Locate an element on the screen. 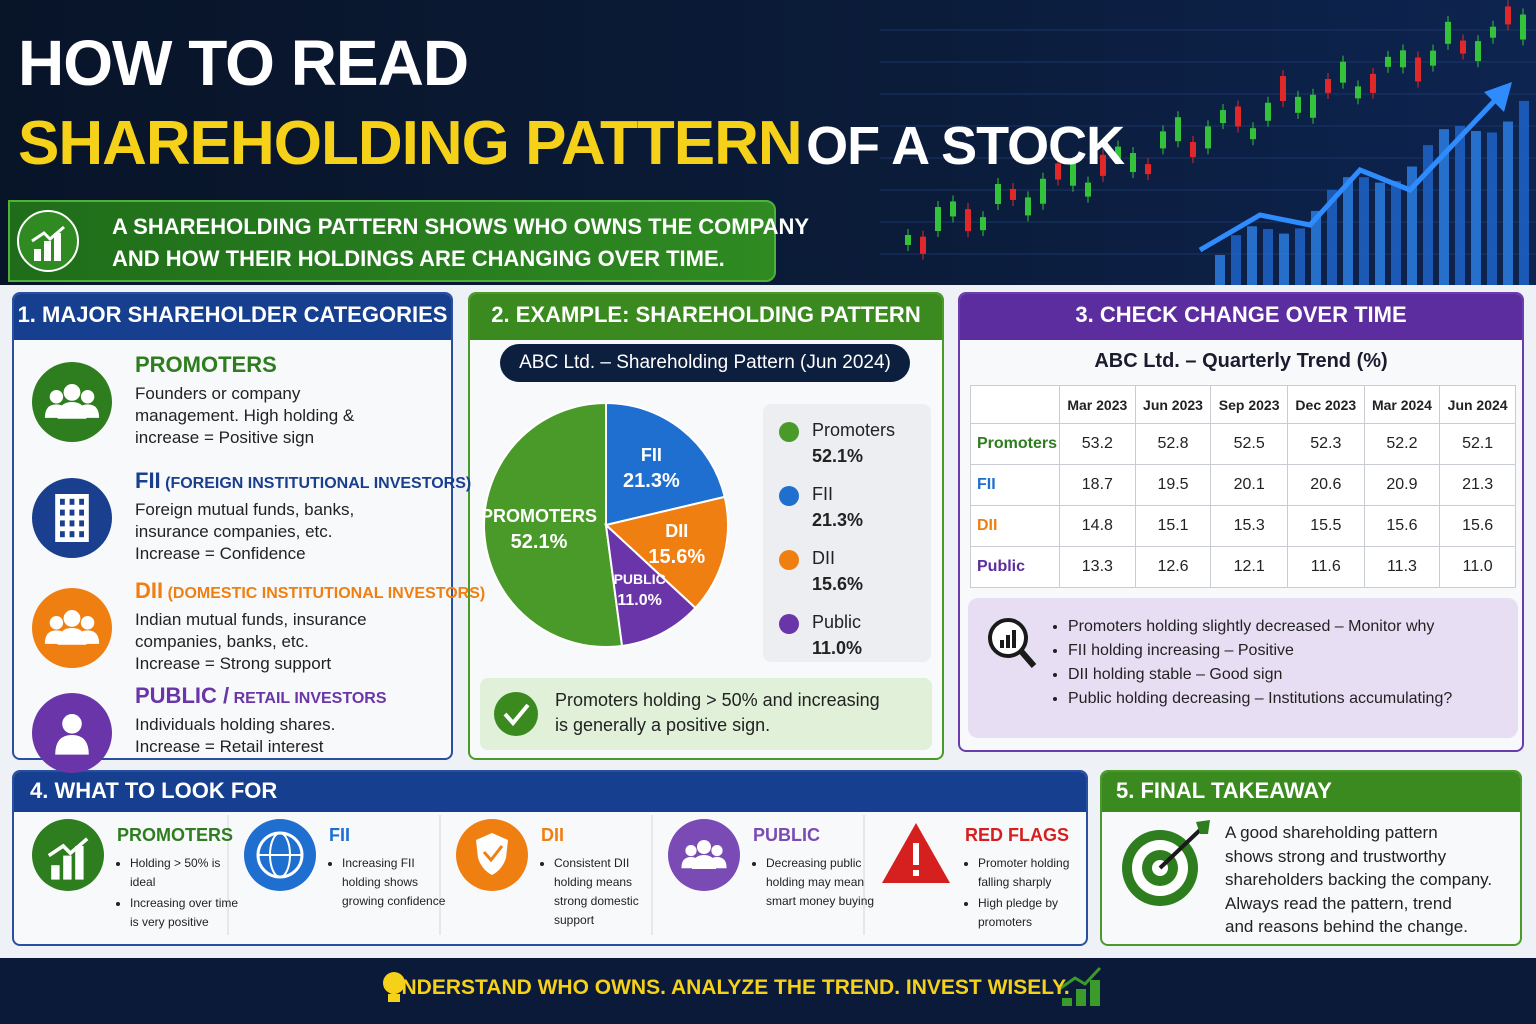 The width and height of the screenshot is (1536, 1024). category-name: FII is located at coordinates (148, 480).